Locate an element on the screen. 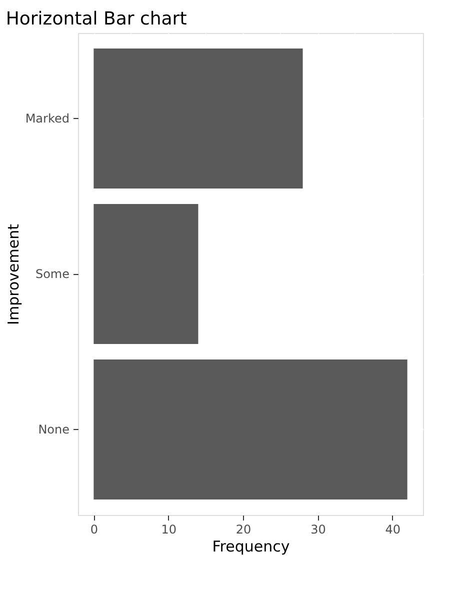 Image resolution: width=475 pixels, height=593 pixels. x-tick-label: 40 is located at coordinates (393, 529).